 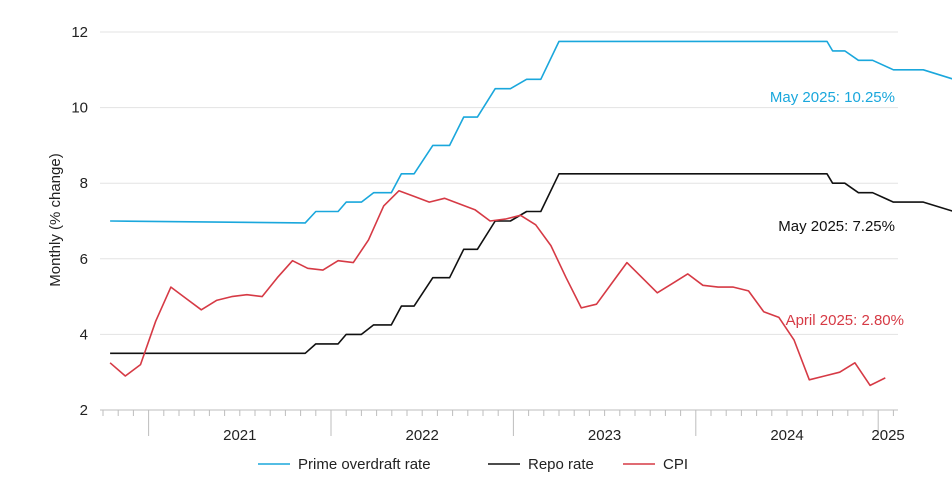 I want to click on y-tick-label-8: 8, so click(x=84, y=183).